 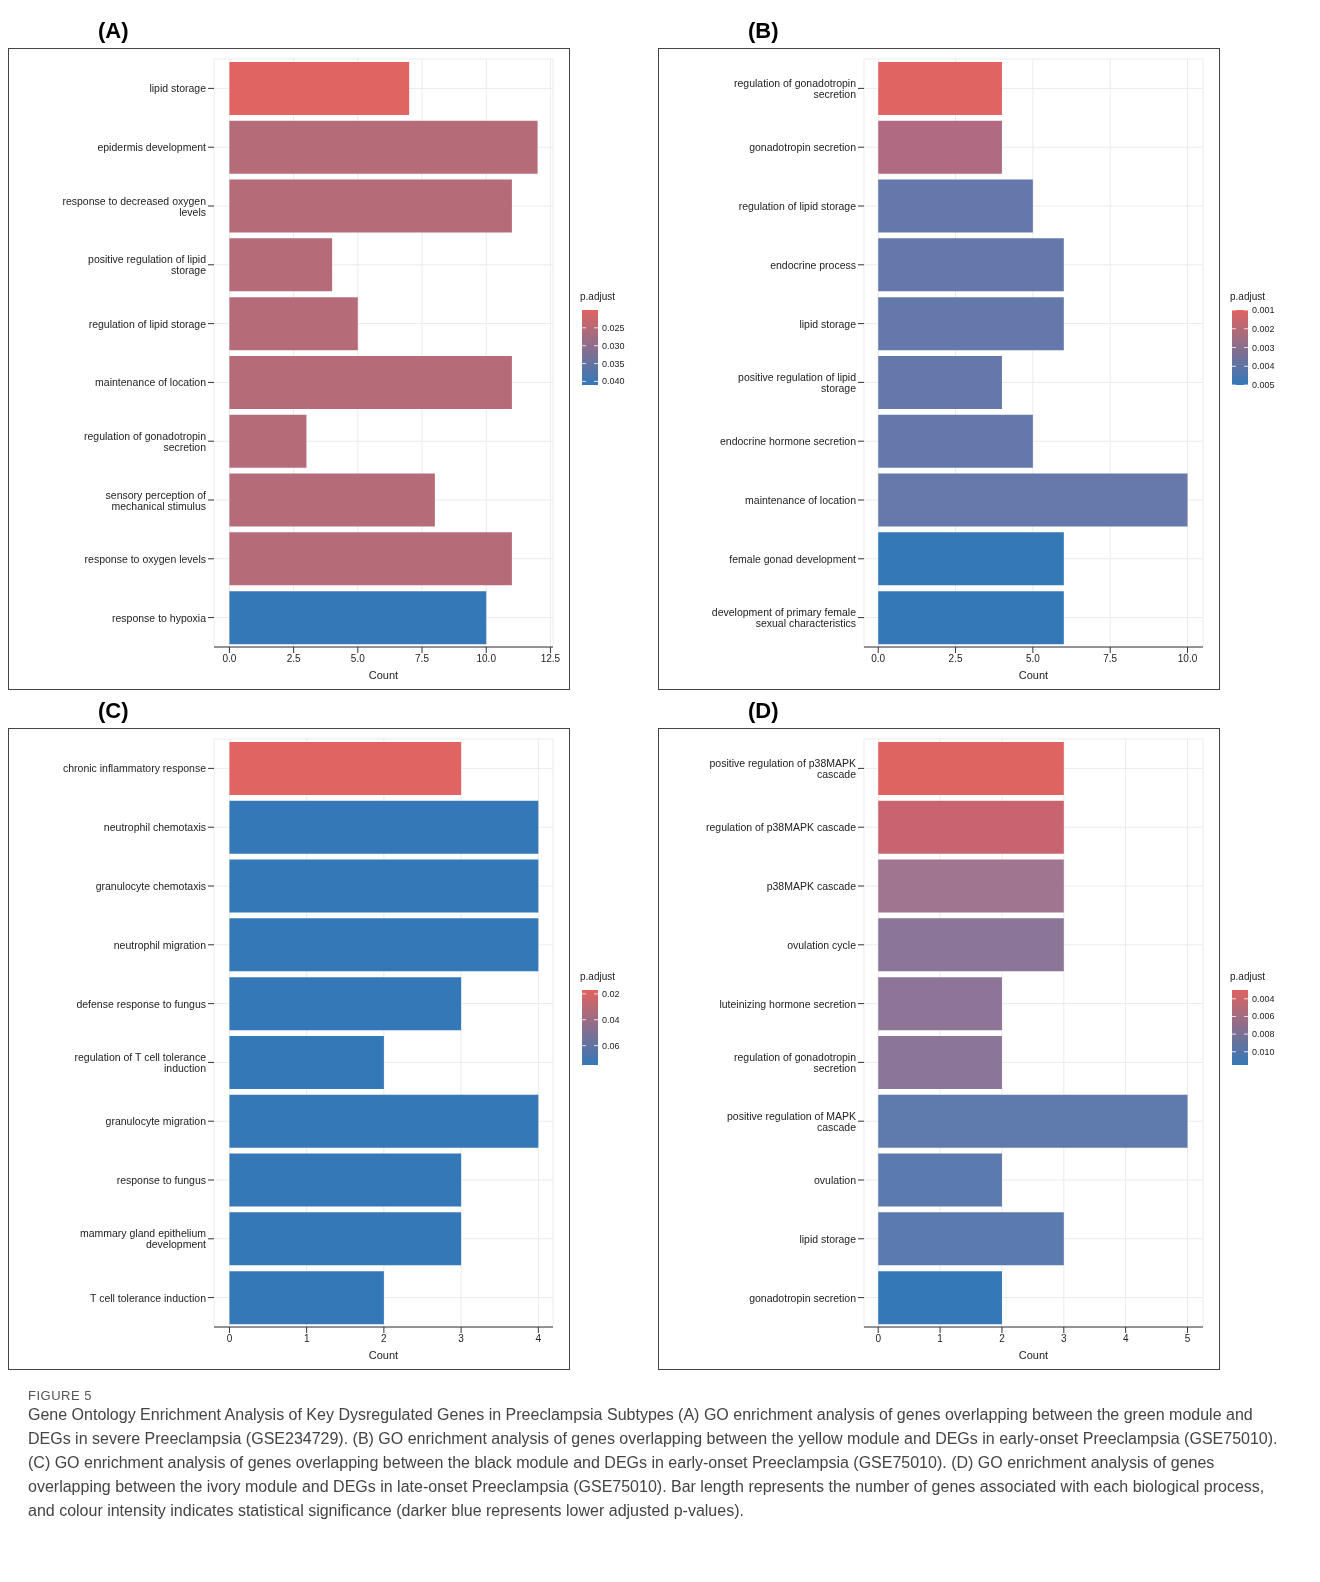 What do you see at coordinates (550, 659) in the screenshot?
I see `x-tick-label: 12.5` at bounding box center [550, 659].